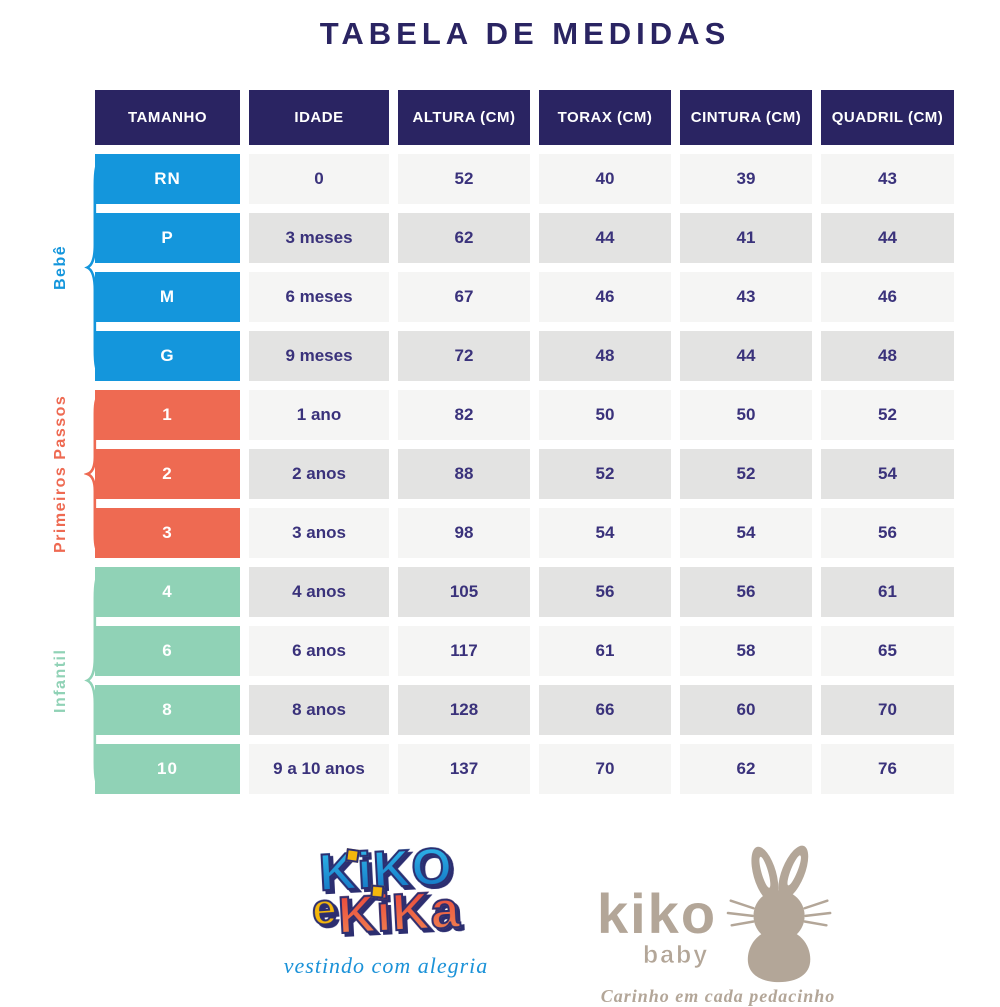 The image size is (1000, 1007). What do you see at coordinates (319, 592) in the screenshot?
I see `cell-idade: 4 anos` at bounding box center [319, 592].